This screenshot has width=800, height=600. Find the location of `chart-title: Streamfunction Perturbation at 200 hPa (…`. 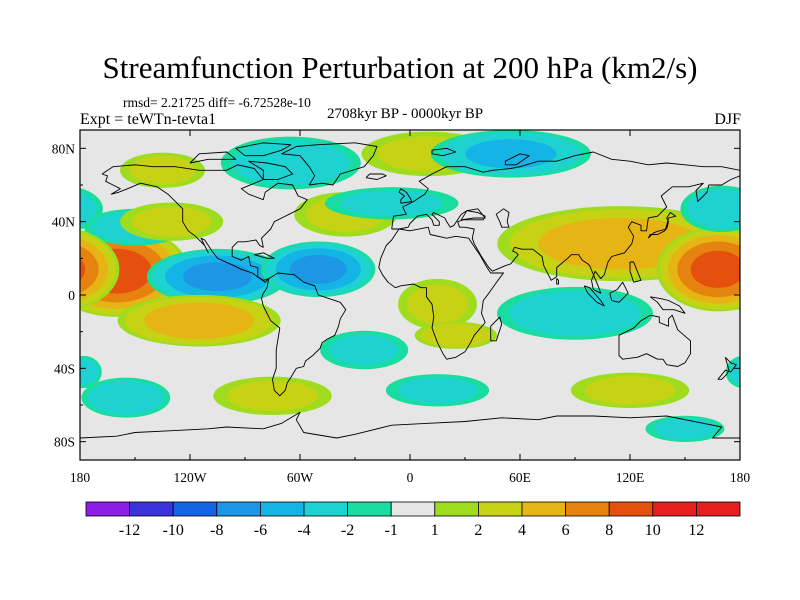

chart-title: Streamfunction Perturbation at 200 hPa (… is located at coordinates (400, 67).